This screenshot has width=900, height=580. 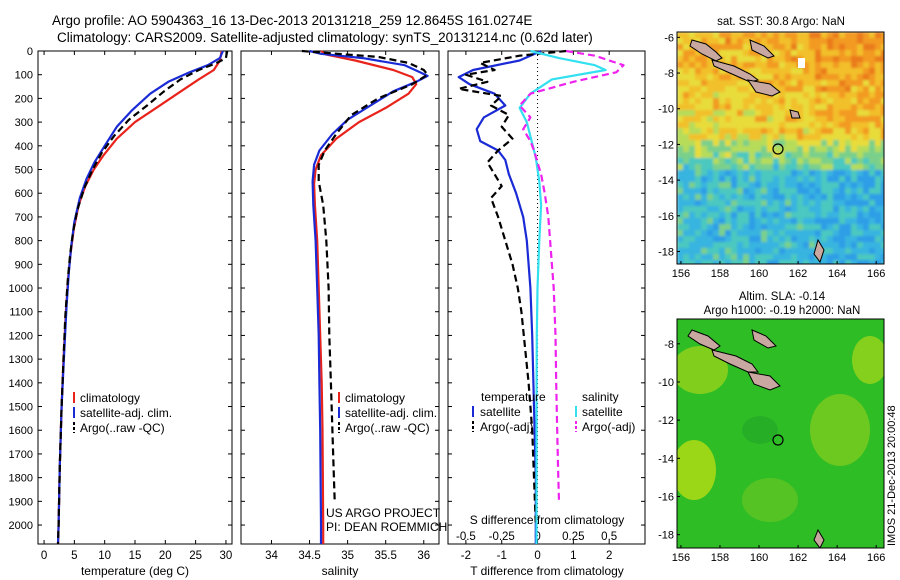 I want to click on depth-tick-label: 100, so click(x=24, y=76).